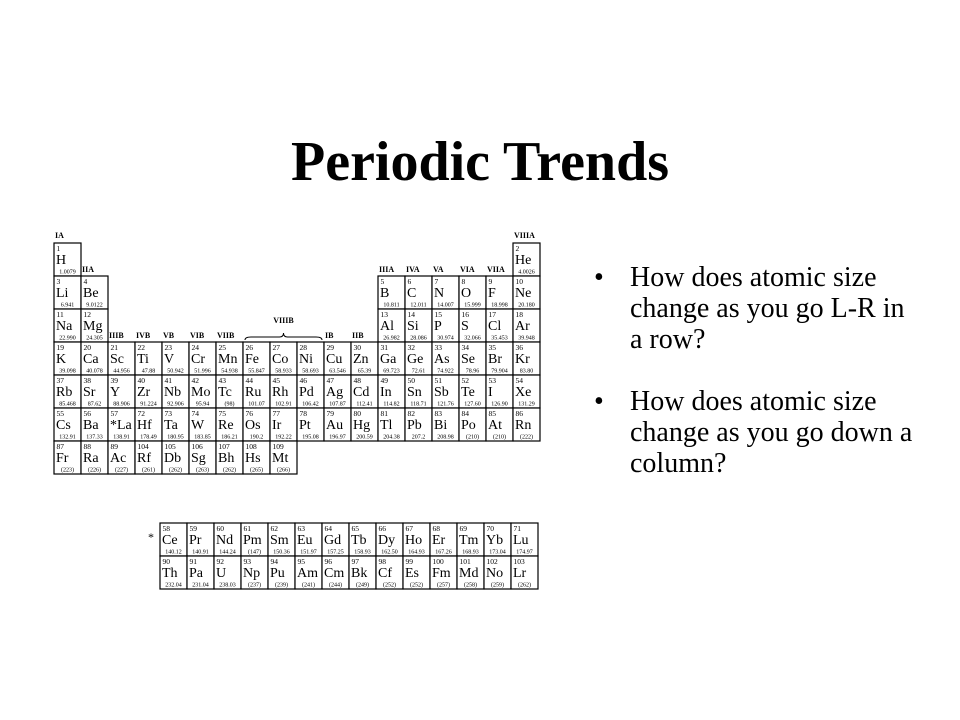 The image size is (960, 720). I want to click on element-symbol: I, so click(490, 392).